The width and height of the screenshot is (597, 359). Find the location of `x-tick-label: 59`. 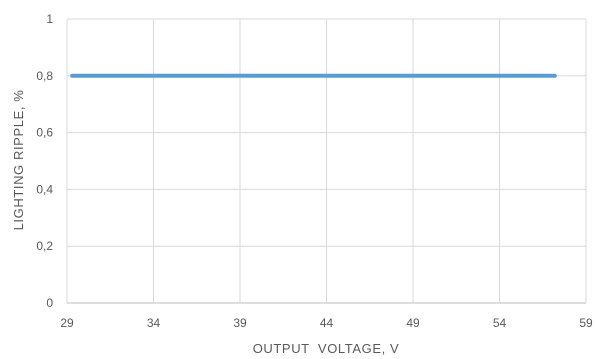

x-tick-label: 59 is located at coordinates (586, 323).